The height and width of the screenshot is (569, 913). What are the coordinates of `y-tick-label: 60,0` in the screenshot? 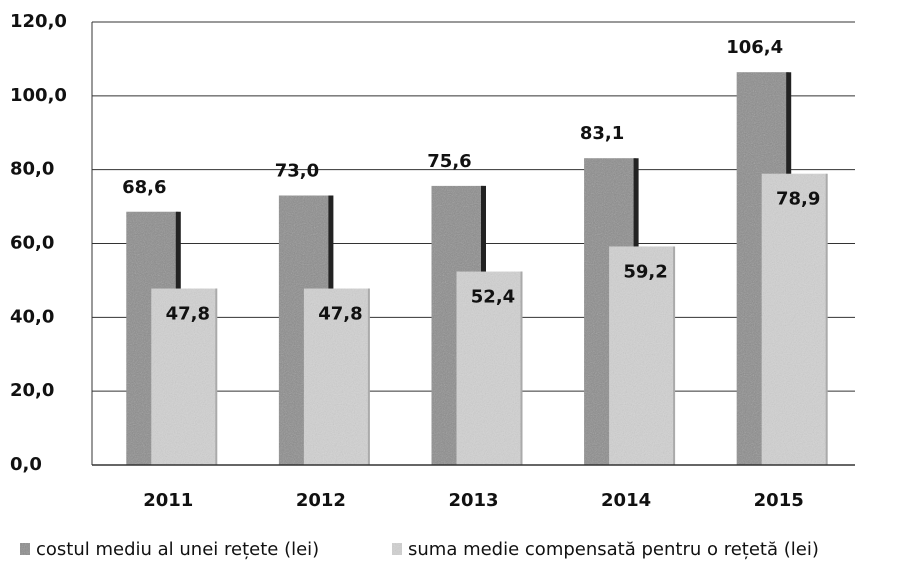 It's located at (32, 243).